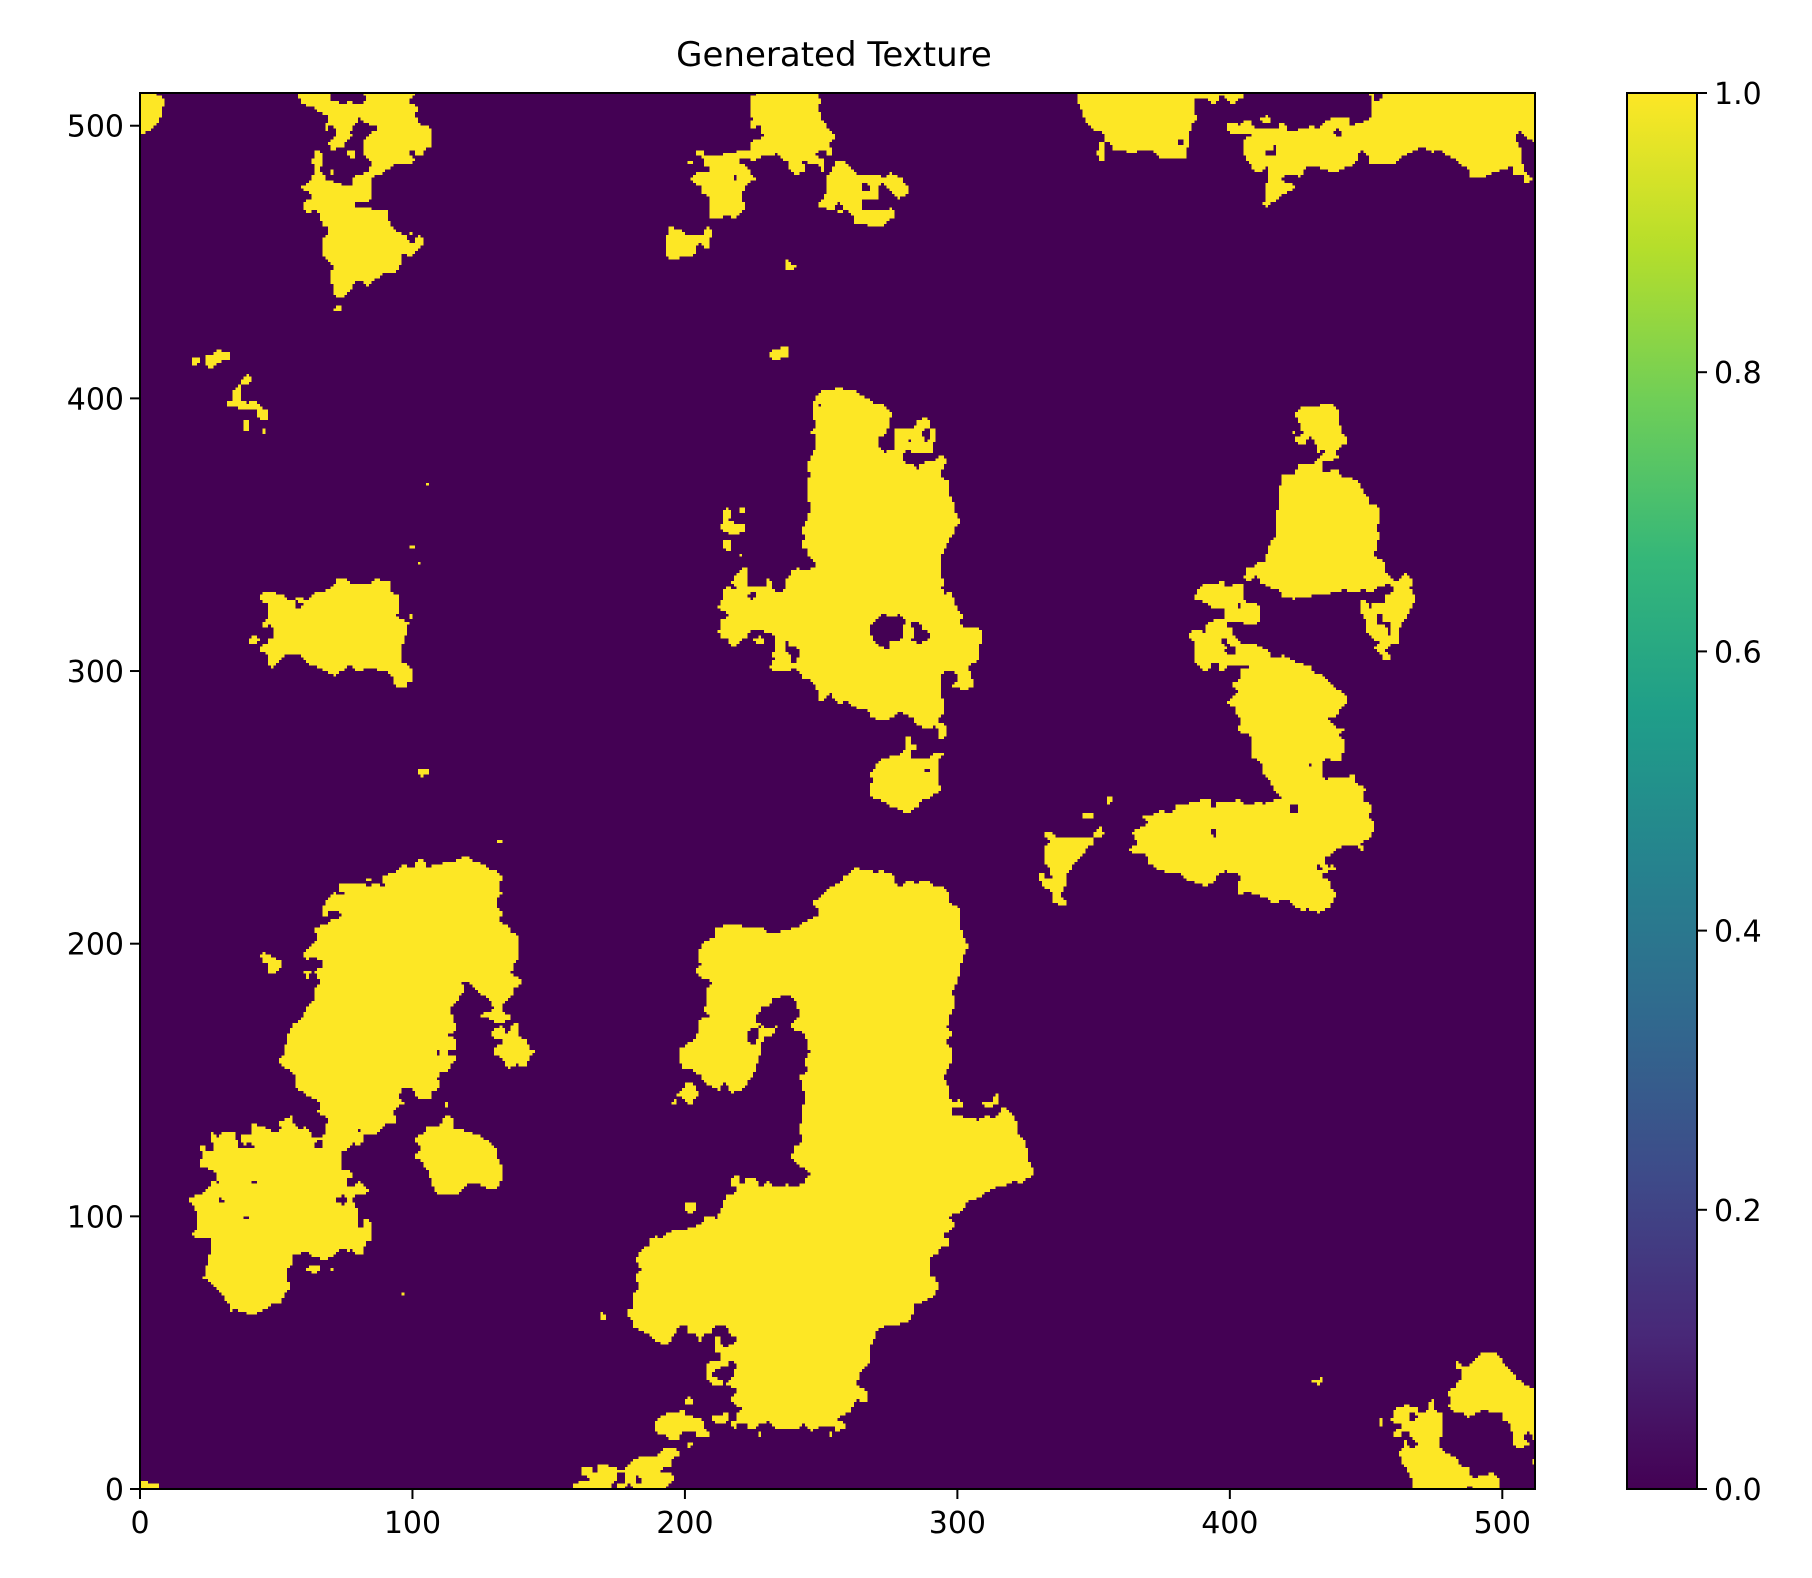 The image size is (1812, 1578). I want to click on colorbar-tick-label: 0.4, so click(1738, 932).